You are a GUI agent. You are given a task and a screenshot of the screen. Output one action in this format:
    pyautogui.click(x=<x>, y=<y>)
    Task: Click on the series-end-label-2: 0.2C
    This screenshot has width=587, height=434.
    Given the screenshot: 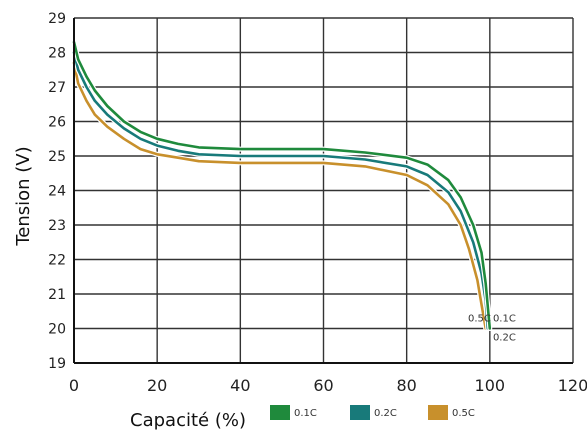 What is the action you would take?
    pyautogui.click(x=504, y=338)
    